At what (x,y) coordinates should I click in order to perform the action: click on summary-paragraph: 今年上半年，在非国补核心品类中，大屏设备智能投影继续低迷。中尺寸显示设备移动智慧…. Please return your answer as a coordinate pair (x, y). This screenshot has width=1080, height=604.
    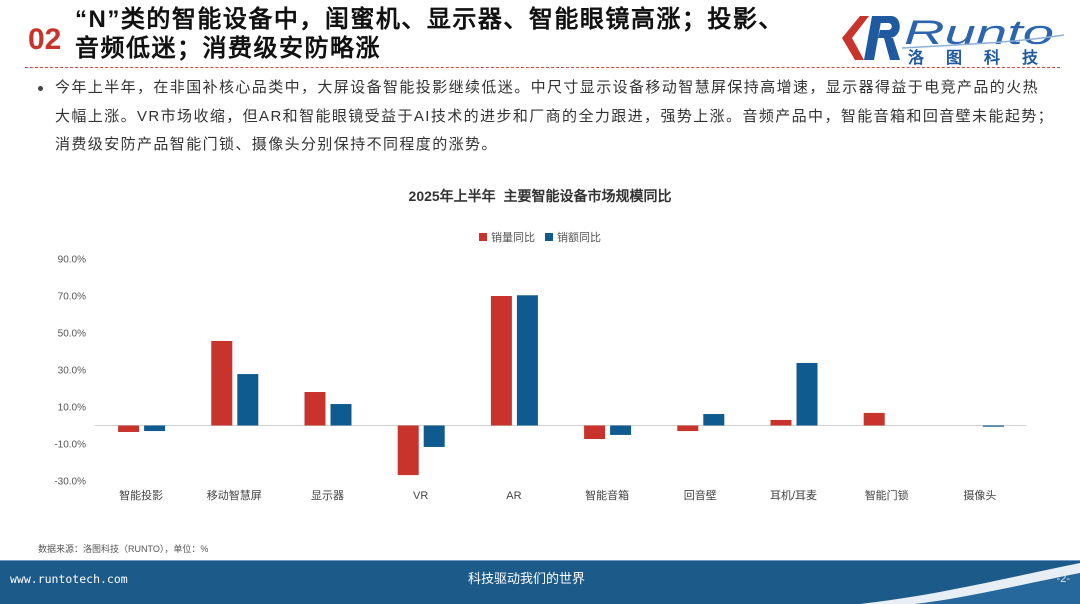
    Looking at the image, I should click on (554, 117).